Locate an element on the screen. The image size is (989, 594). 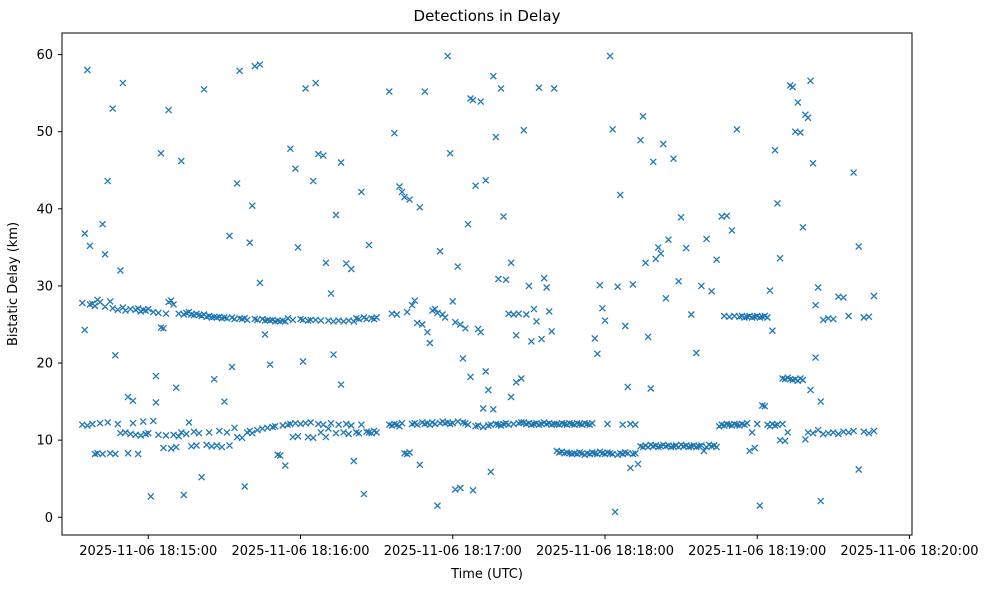
x-tick-label: 2025-11-06 18:17:00 is located at coordinates (453, 551).